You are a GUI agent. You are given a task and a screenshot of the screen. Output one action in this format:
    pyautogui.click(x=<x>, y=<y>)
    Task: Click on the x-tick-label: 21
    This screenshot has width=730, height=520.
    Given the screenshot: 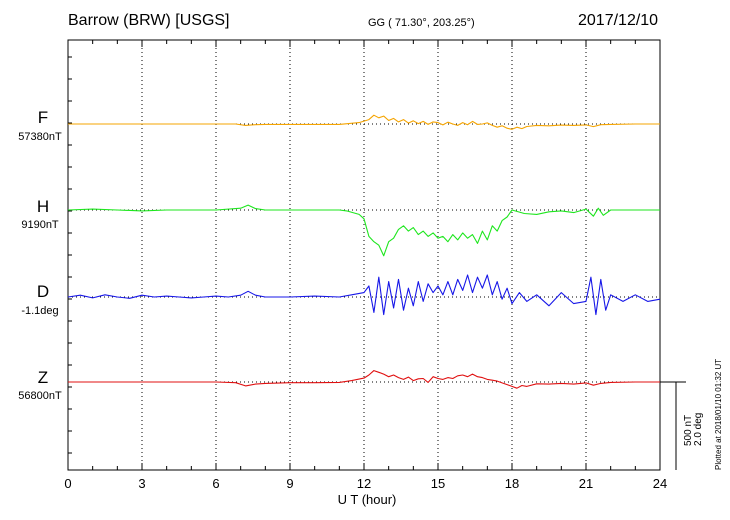 What is the action you would take?
    pyautogui.click(x=586, y=483)
    